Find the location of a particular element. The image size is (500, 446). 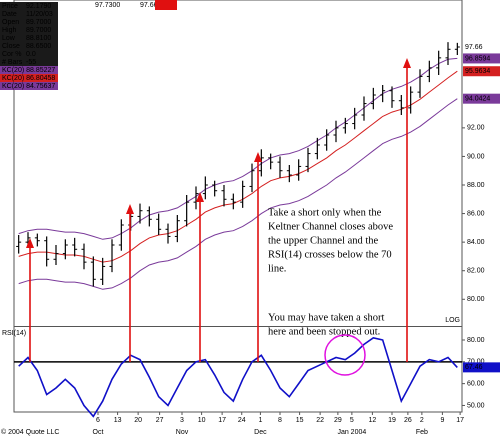

x-tick-label: 13 is located at coordinates (118, 420).